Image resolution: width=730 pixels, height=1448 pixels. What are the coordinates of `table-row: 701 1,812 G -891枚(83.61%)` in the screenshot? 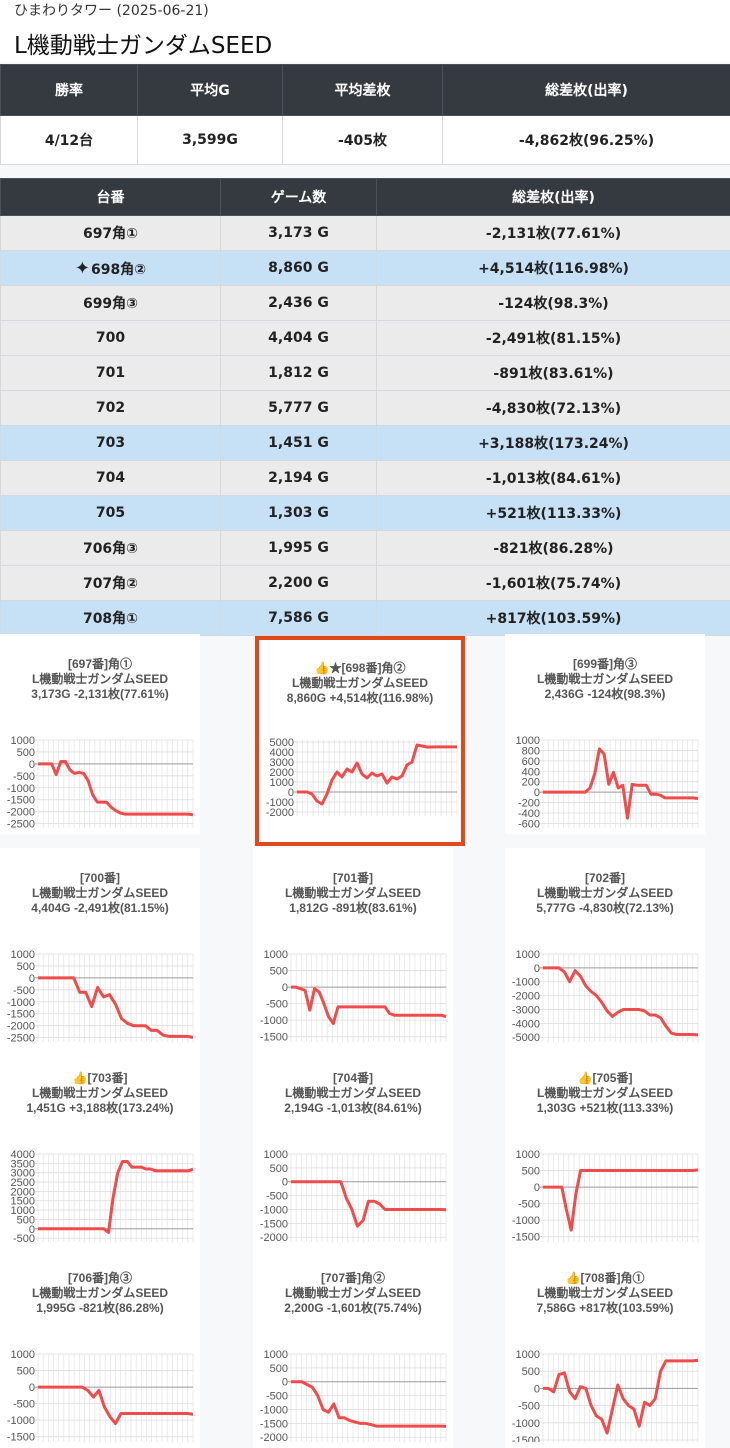 It's located at (365, 373).